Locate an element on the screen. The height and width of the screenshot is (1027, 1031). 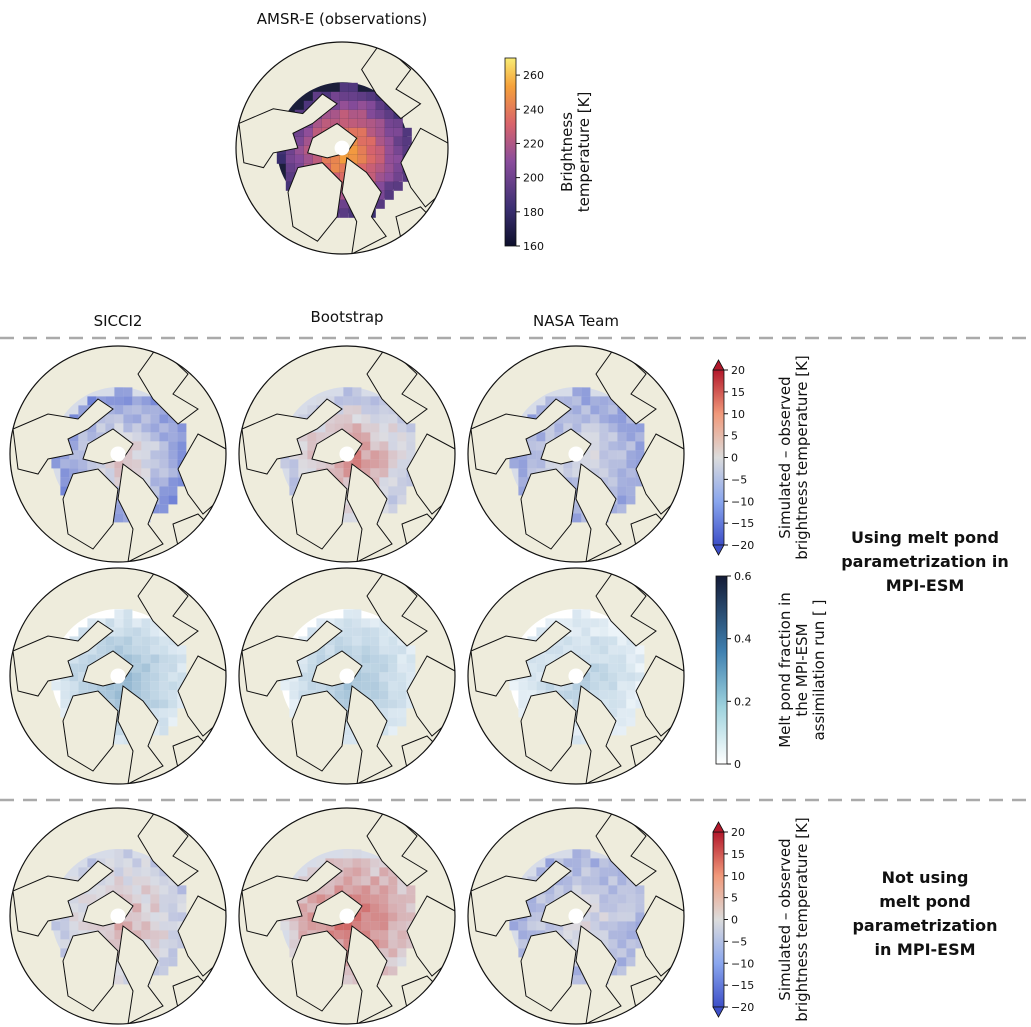
section-label-nomelt: parametrization is located at coordinates (924, 925).